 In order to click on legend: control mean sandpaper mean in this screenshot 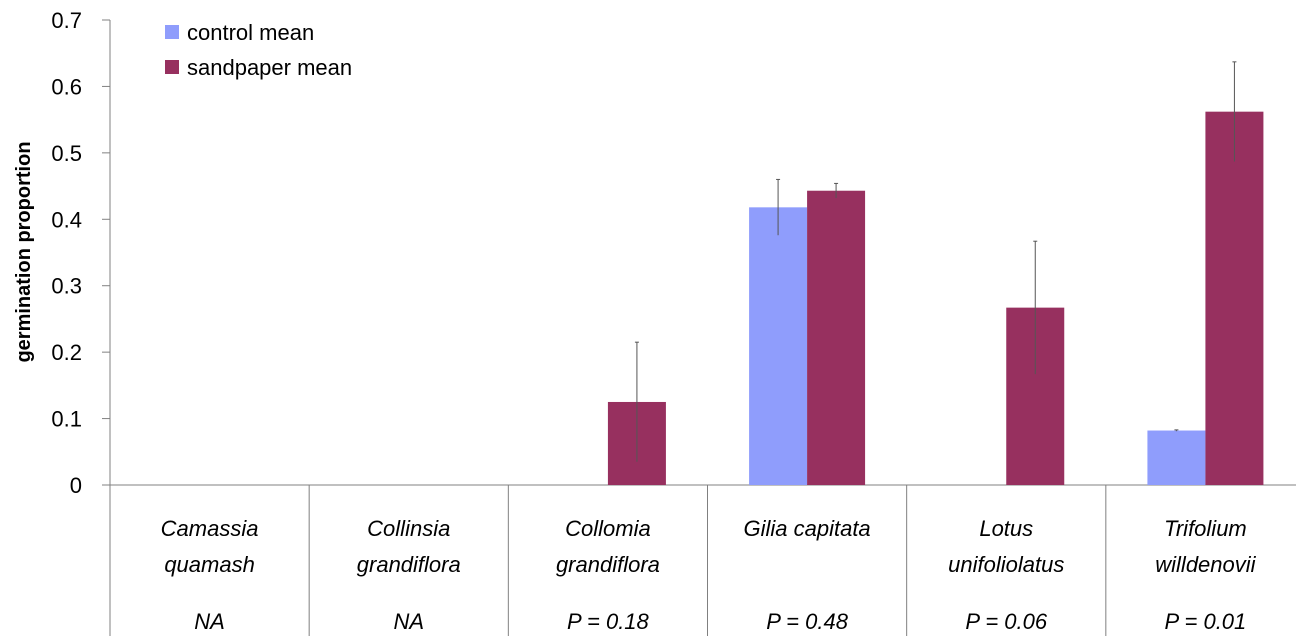, I will do `click(258, 50)`.